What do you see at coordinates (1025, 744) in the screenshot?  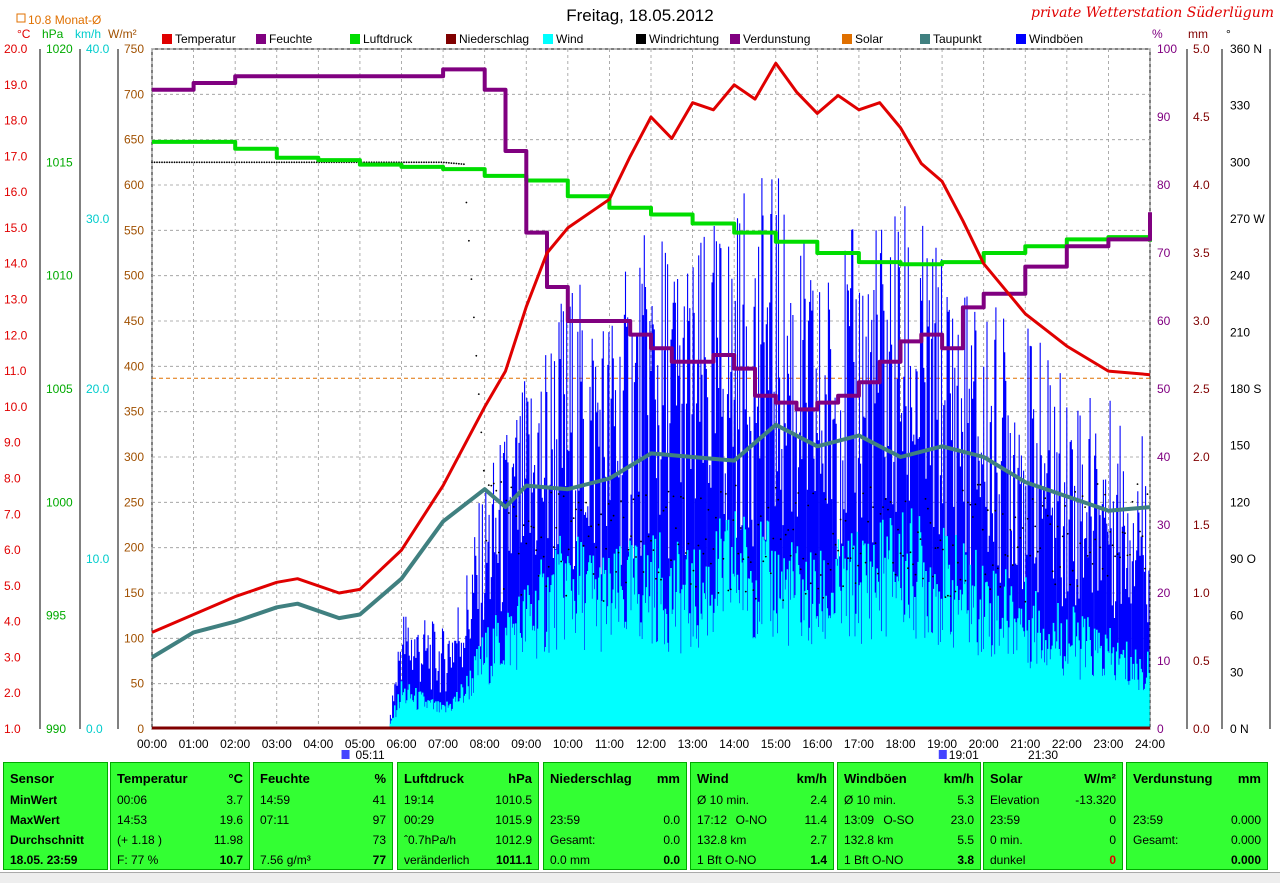 I see `x-tick-label: 21:00` at bounding box center [1025, 744].